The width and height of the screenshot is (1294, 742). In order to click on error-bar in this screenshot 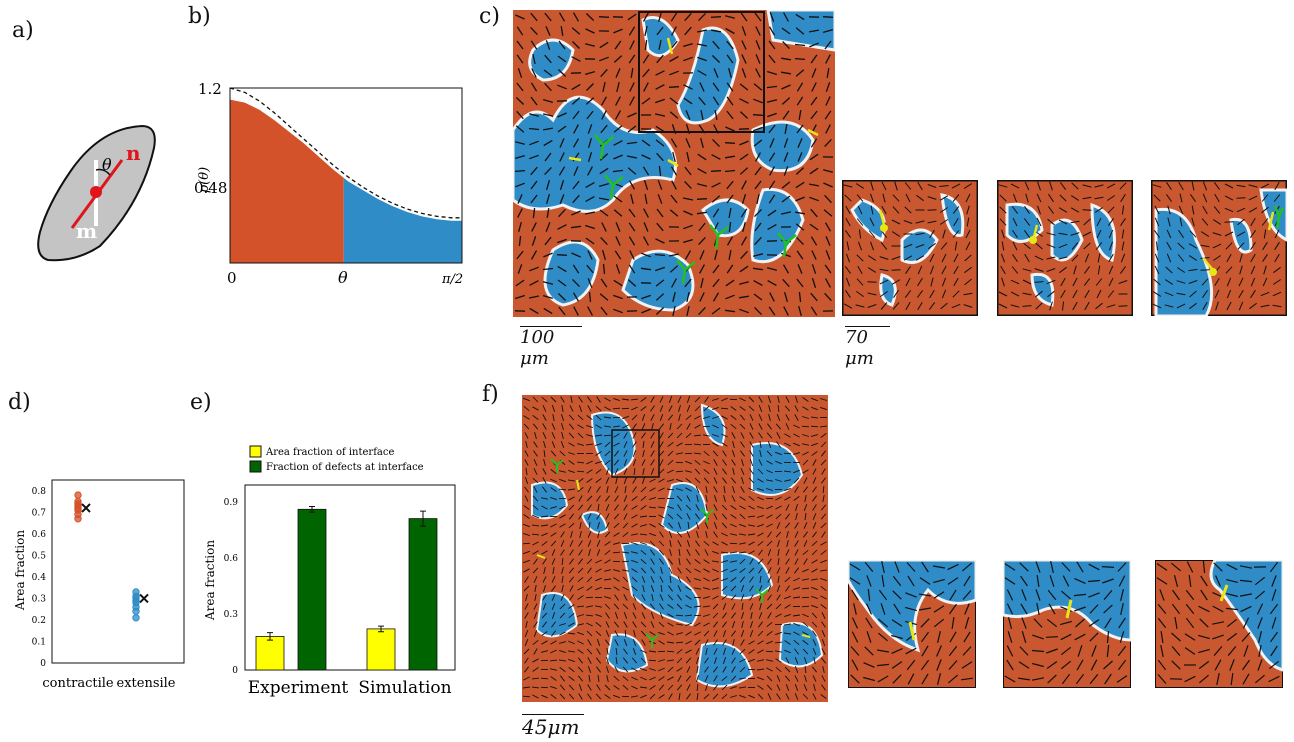, I will do `click(381, 629)`.